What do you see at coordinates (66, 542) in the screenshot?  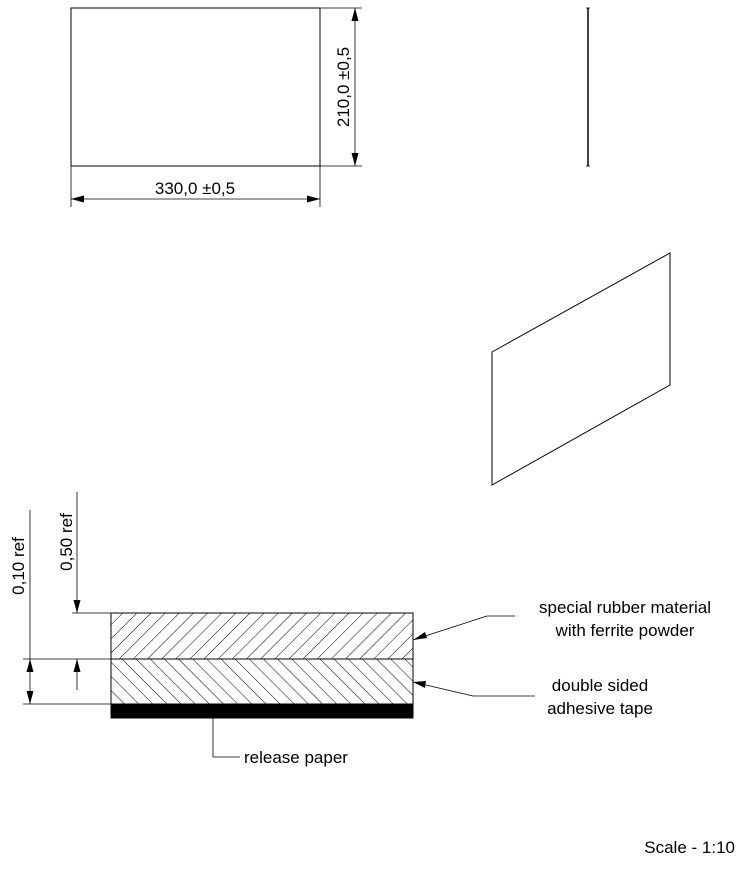 I see `layer-total-label: 0,50 ref` at bounding box center [66, 542].